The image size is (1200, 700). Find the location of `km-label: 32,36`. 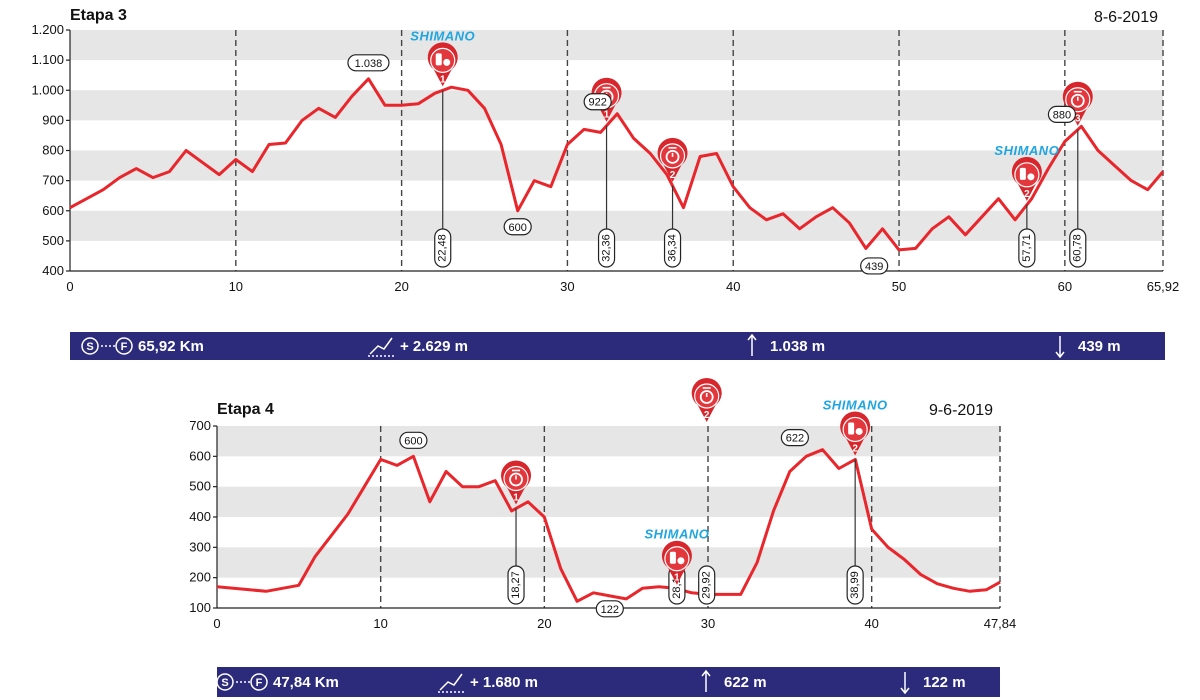

km-label: 32,36 is located at coordinates (606, 248).